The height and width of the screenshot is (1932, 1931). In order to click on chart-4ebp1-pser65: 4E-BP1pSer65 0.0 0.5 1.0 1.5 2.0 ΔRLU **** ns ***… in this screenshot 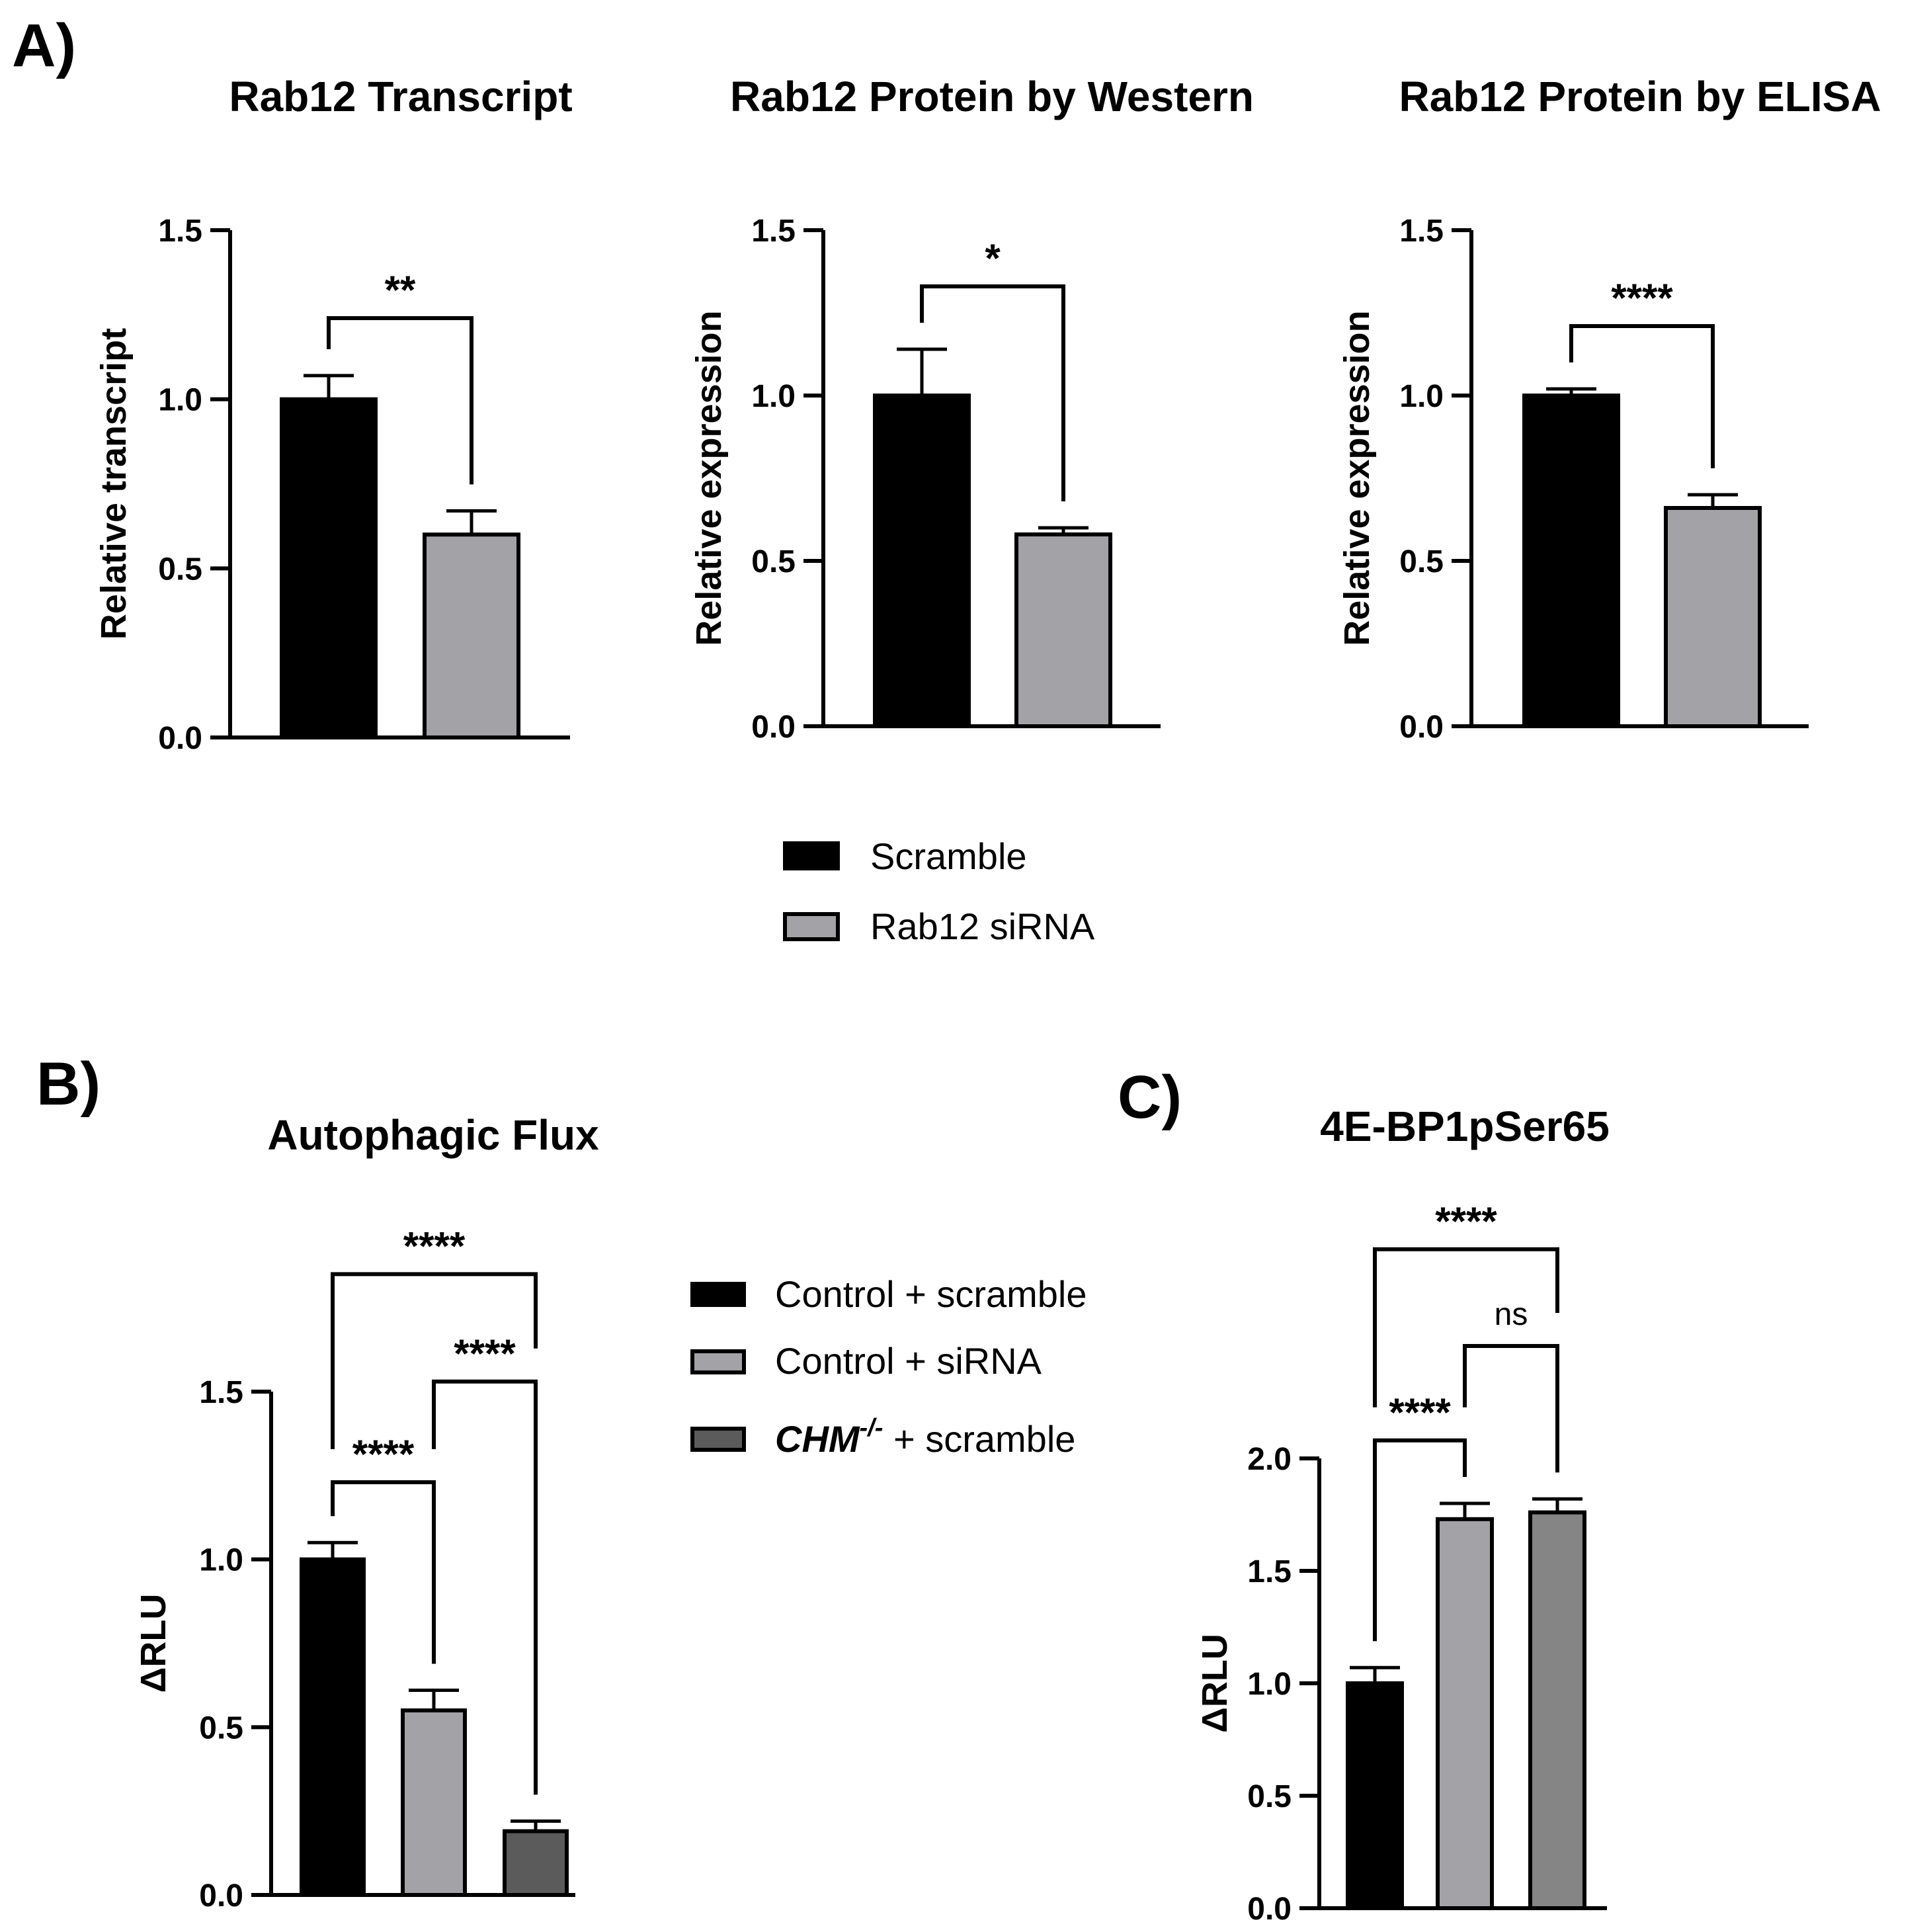, I will do `click(1402, 1515)`.